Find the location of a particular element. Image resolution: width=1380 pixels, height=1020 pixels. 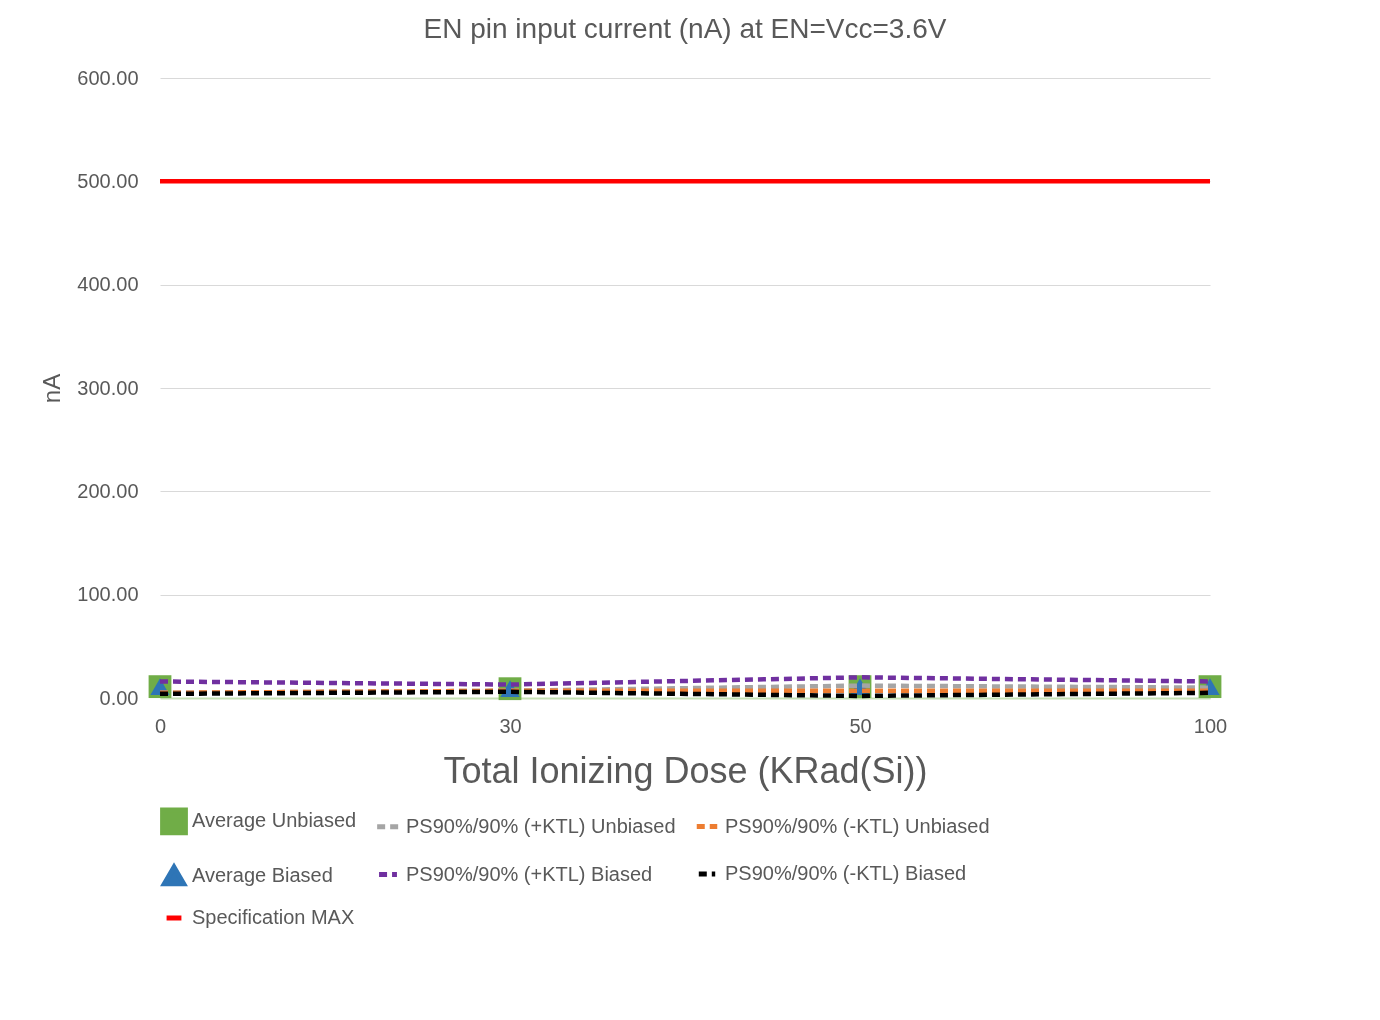

legend-label: PS90%/90% (+KTL) Unbiased is located at coordinates (541, 825).